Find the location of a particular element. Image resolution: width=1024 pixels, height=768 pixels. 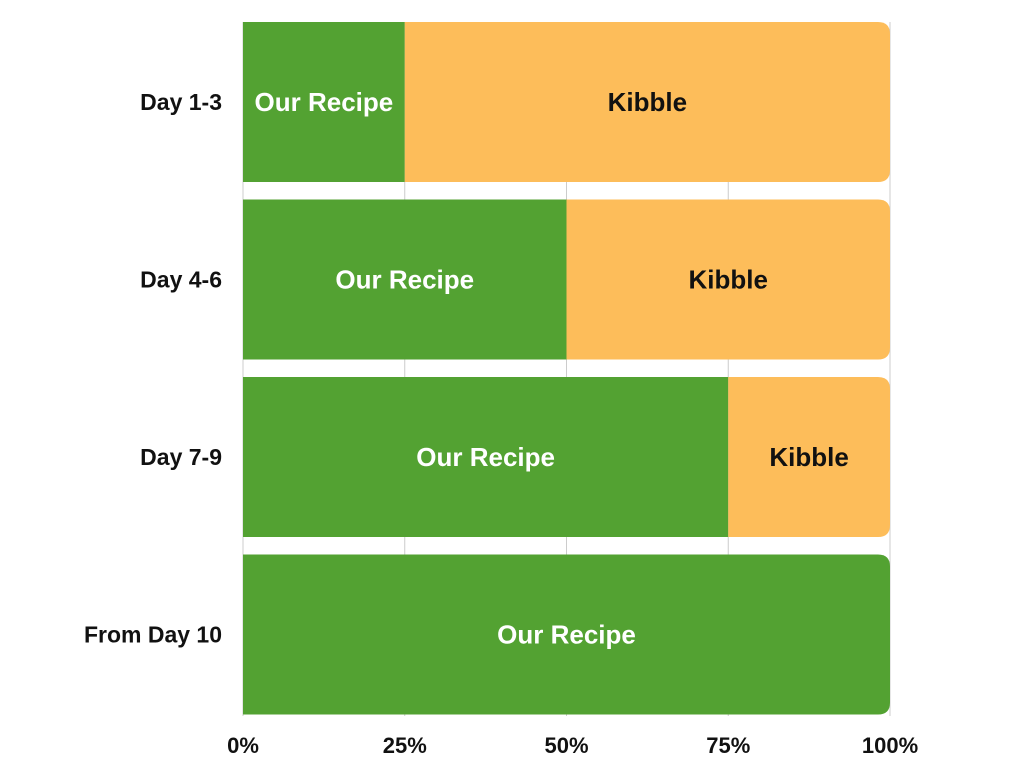

x-tick-label: 0% is located at coordinates (243, 745).